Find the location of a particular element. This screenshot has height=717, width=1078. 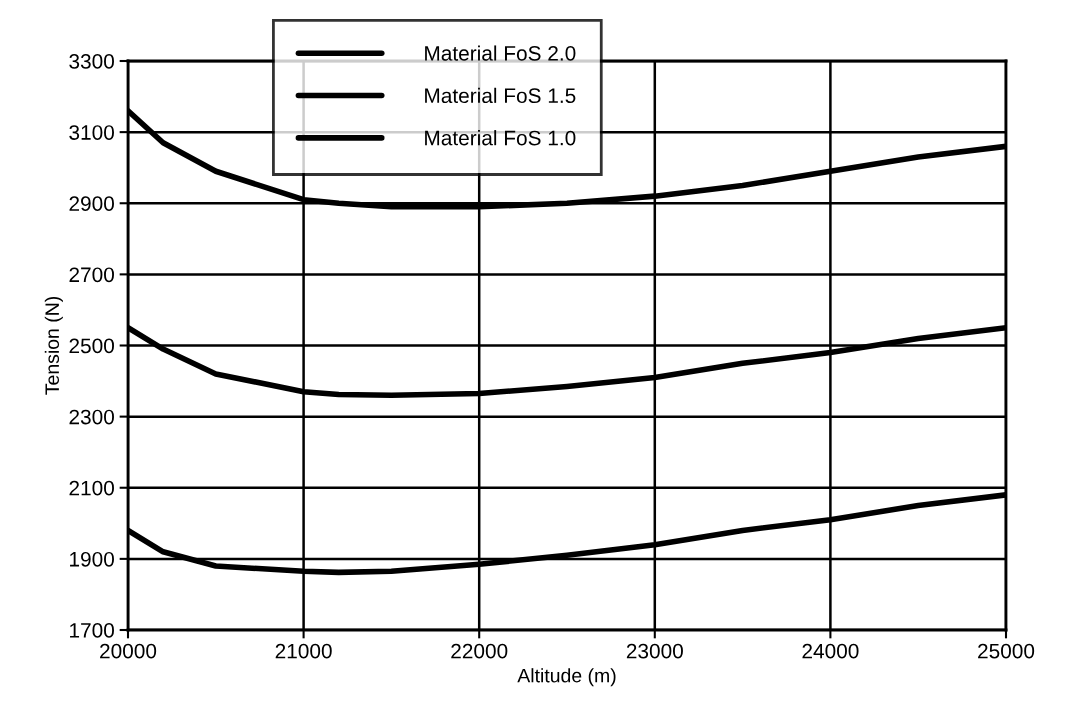

y-tick-label: 1700 is located at coordinates (92, 630).